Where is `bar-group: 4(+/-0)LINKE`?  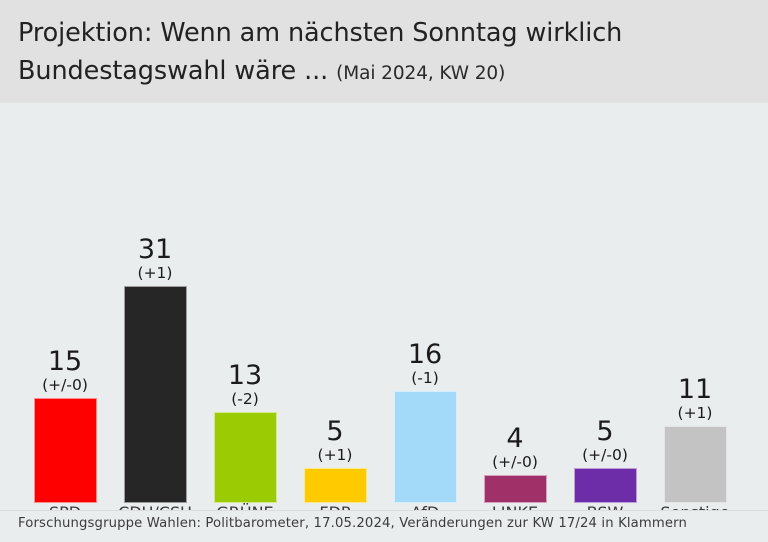 bar-group: 4(+/-0)LINKE is located at coordinates (515, 312).